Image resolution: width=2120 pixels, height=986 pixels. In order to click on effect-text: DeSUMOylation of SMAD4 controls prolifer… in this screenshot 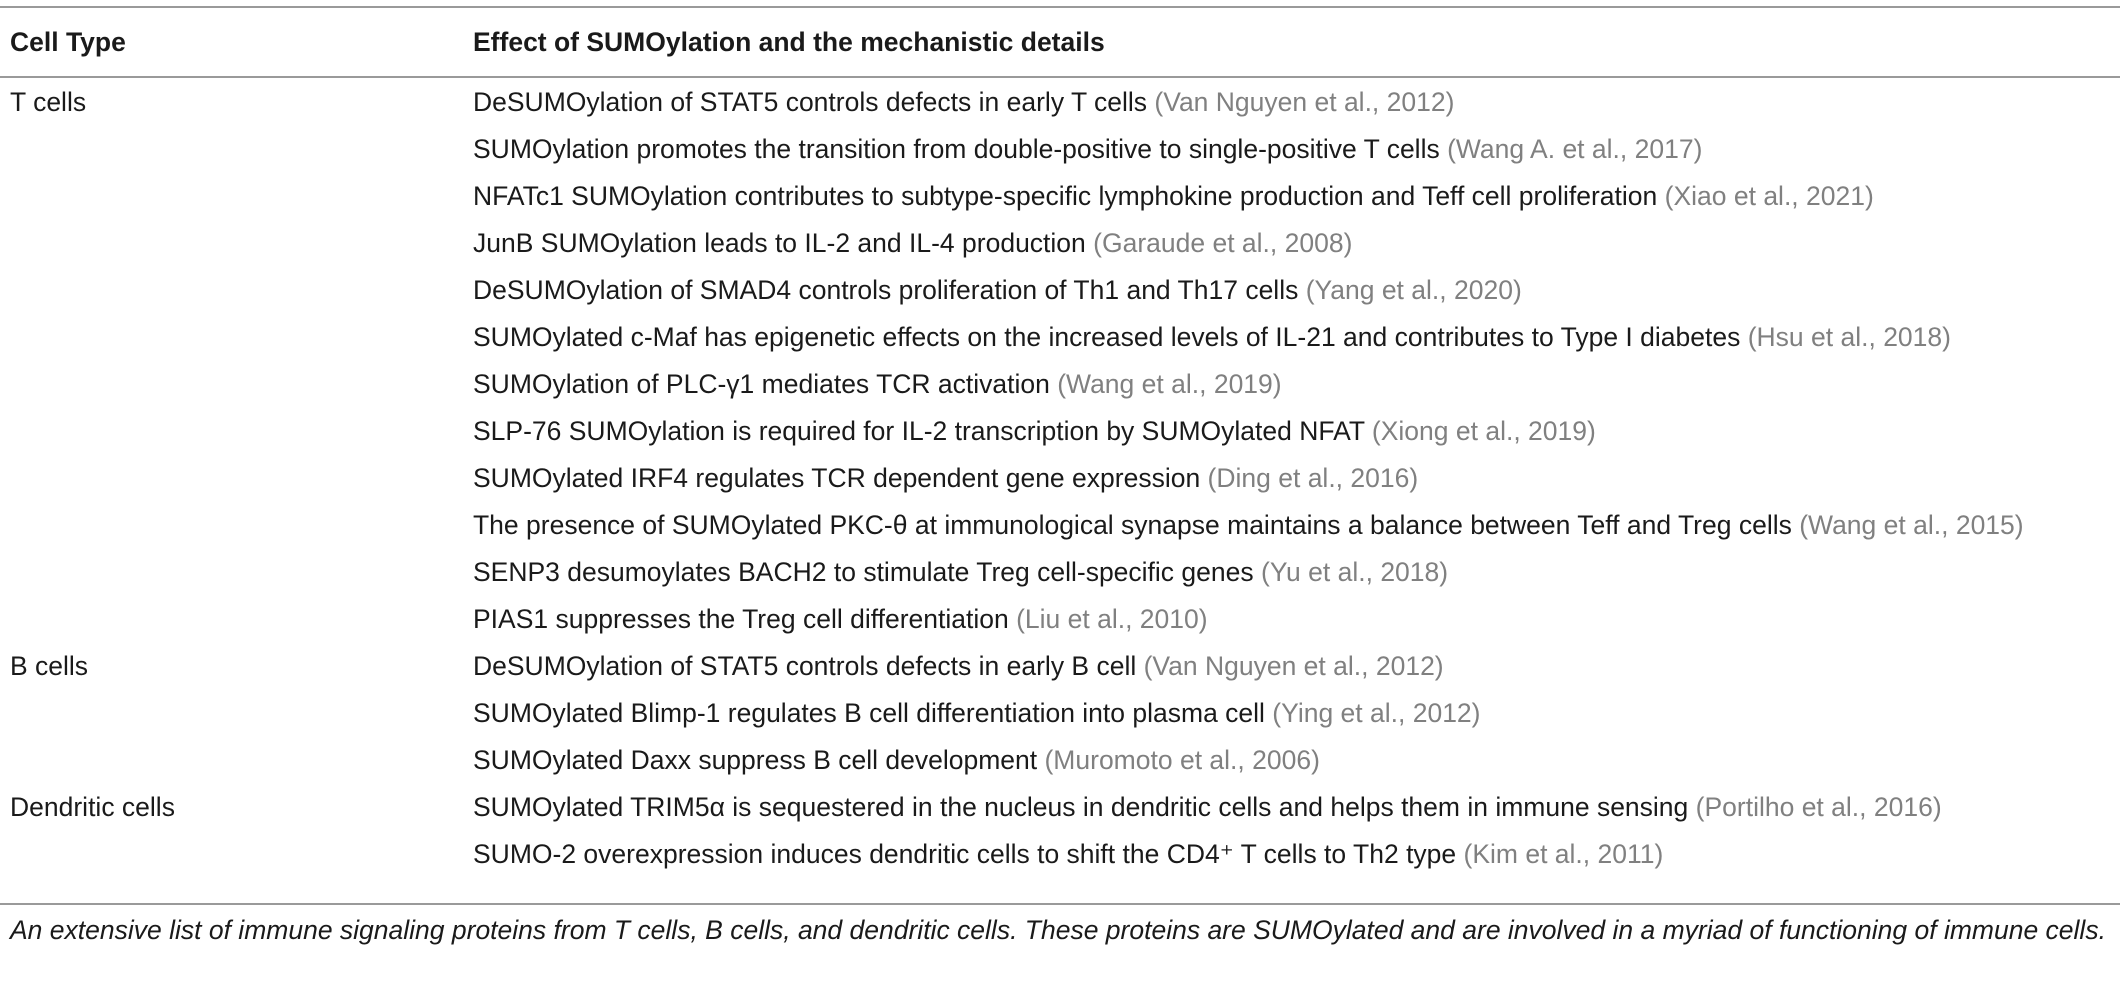, I will do `click(997, 290)`.